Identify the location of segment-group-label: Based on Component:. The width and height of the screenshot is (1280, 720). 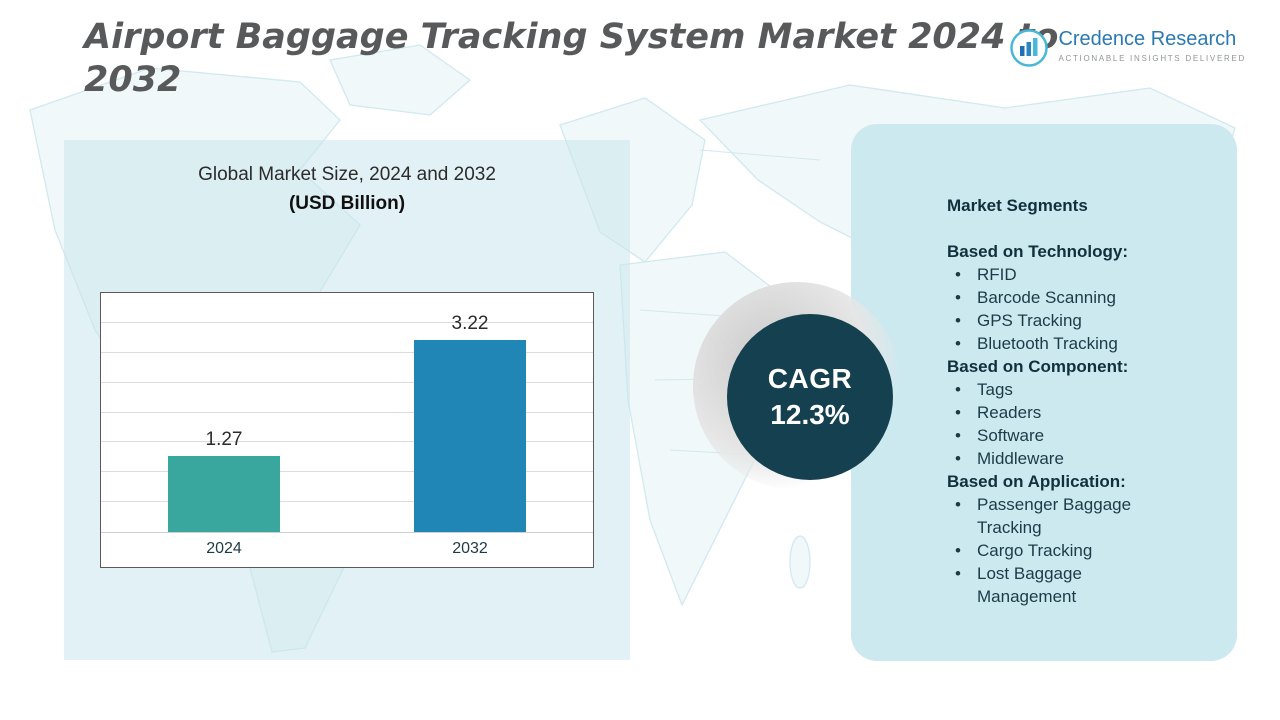
(1038, 366).